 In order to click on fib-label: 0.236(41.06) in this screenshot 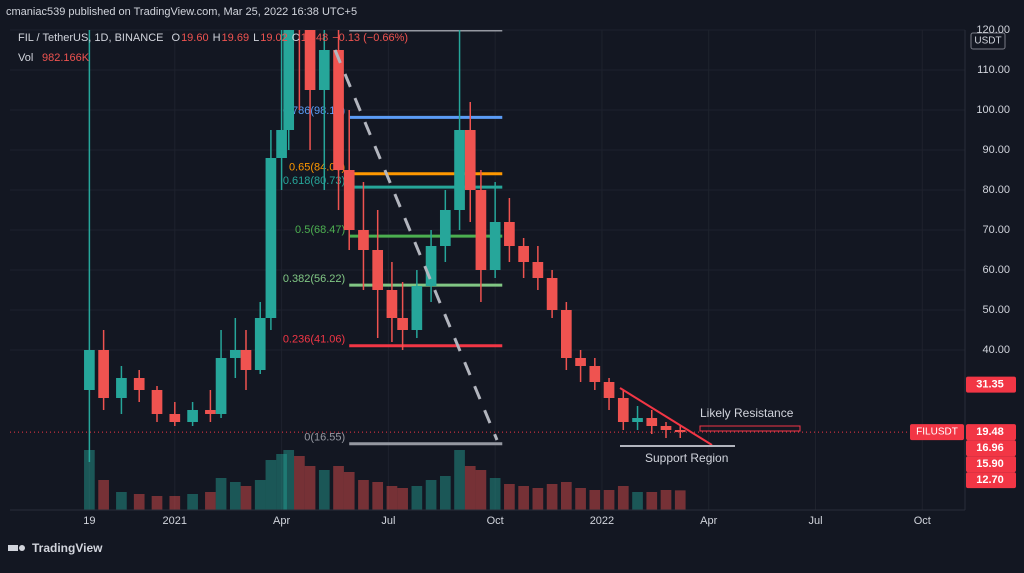, I will do `click(314, 340)`.